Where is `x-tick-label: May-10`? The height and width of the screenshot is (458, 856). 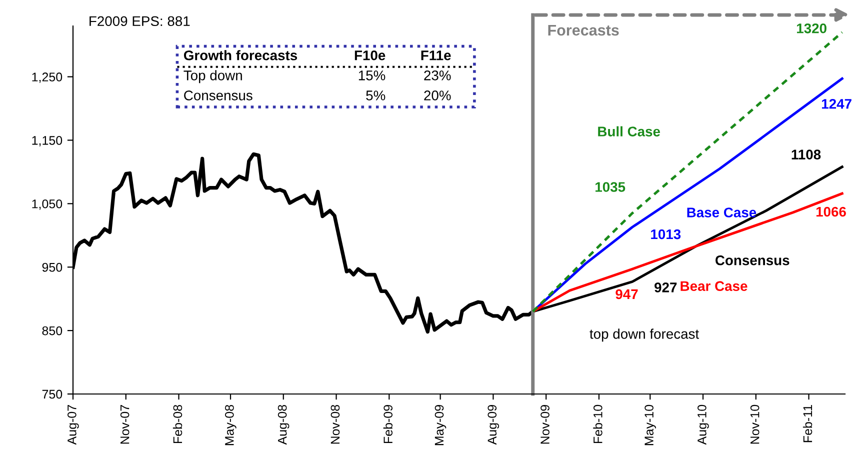
x-tick-label: May-10 is located at coordinates (650, 425).